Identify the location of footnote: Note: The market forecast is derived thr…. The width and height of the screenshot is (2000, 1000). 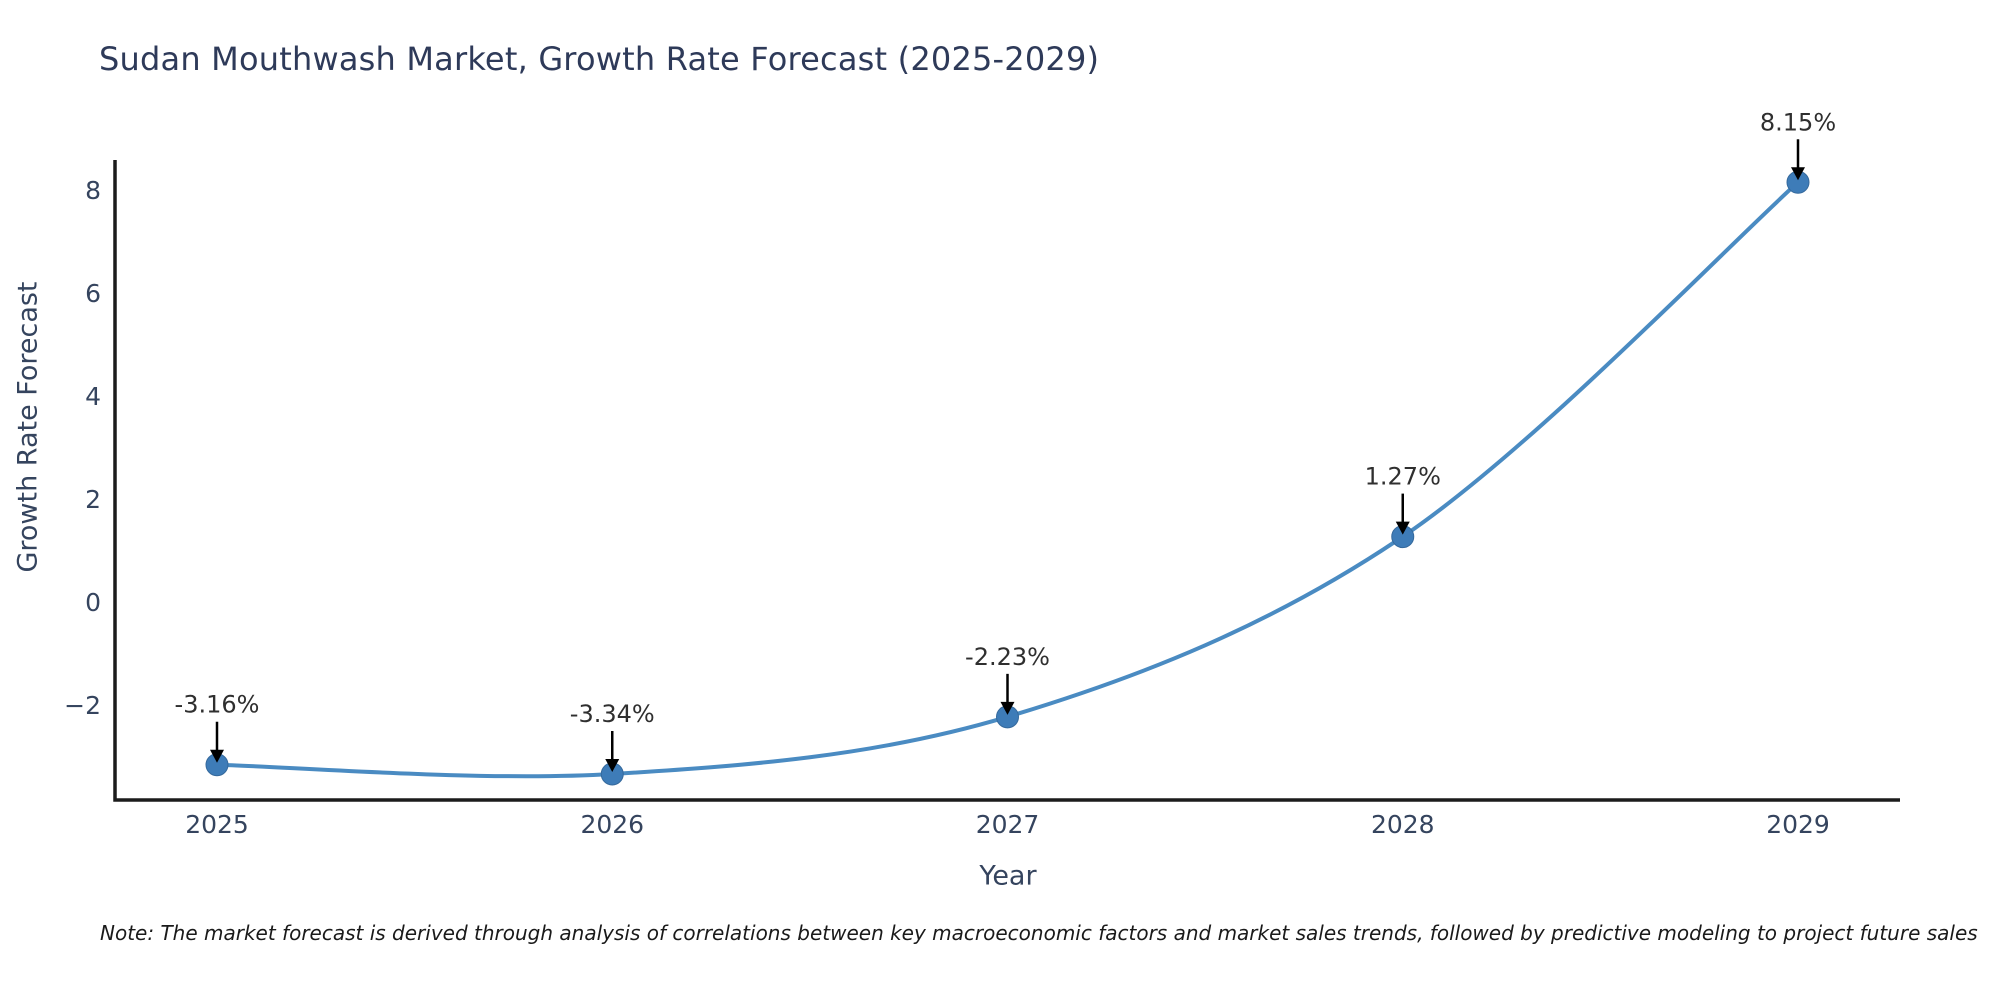
(1039, 933).